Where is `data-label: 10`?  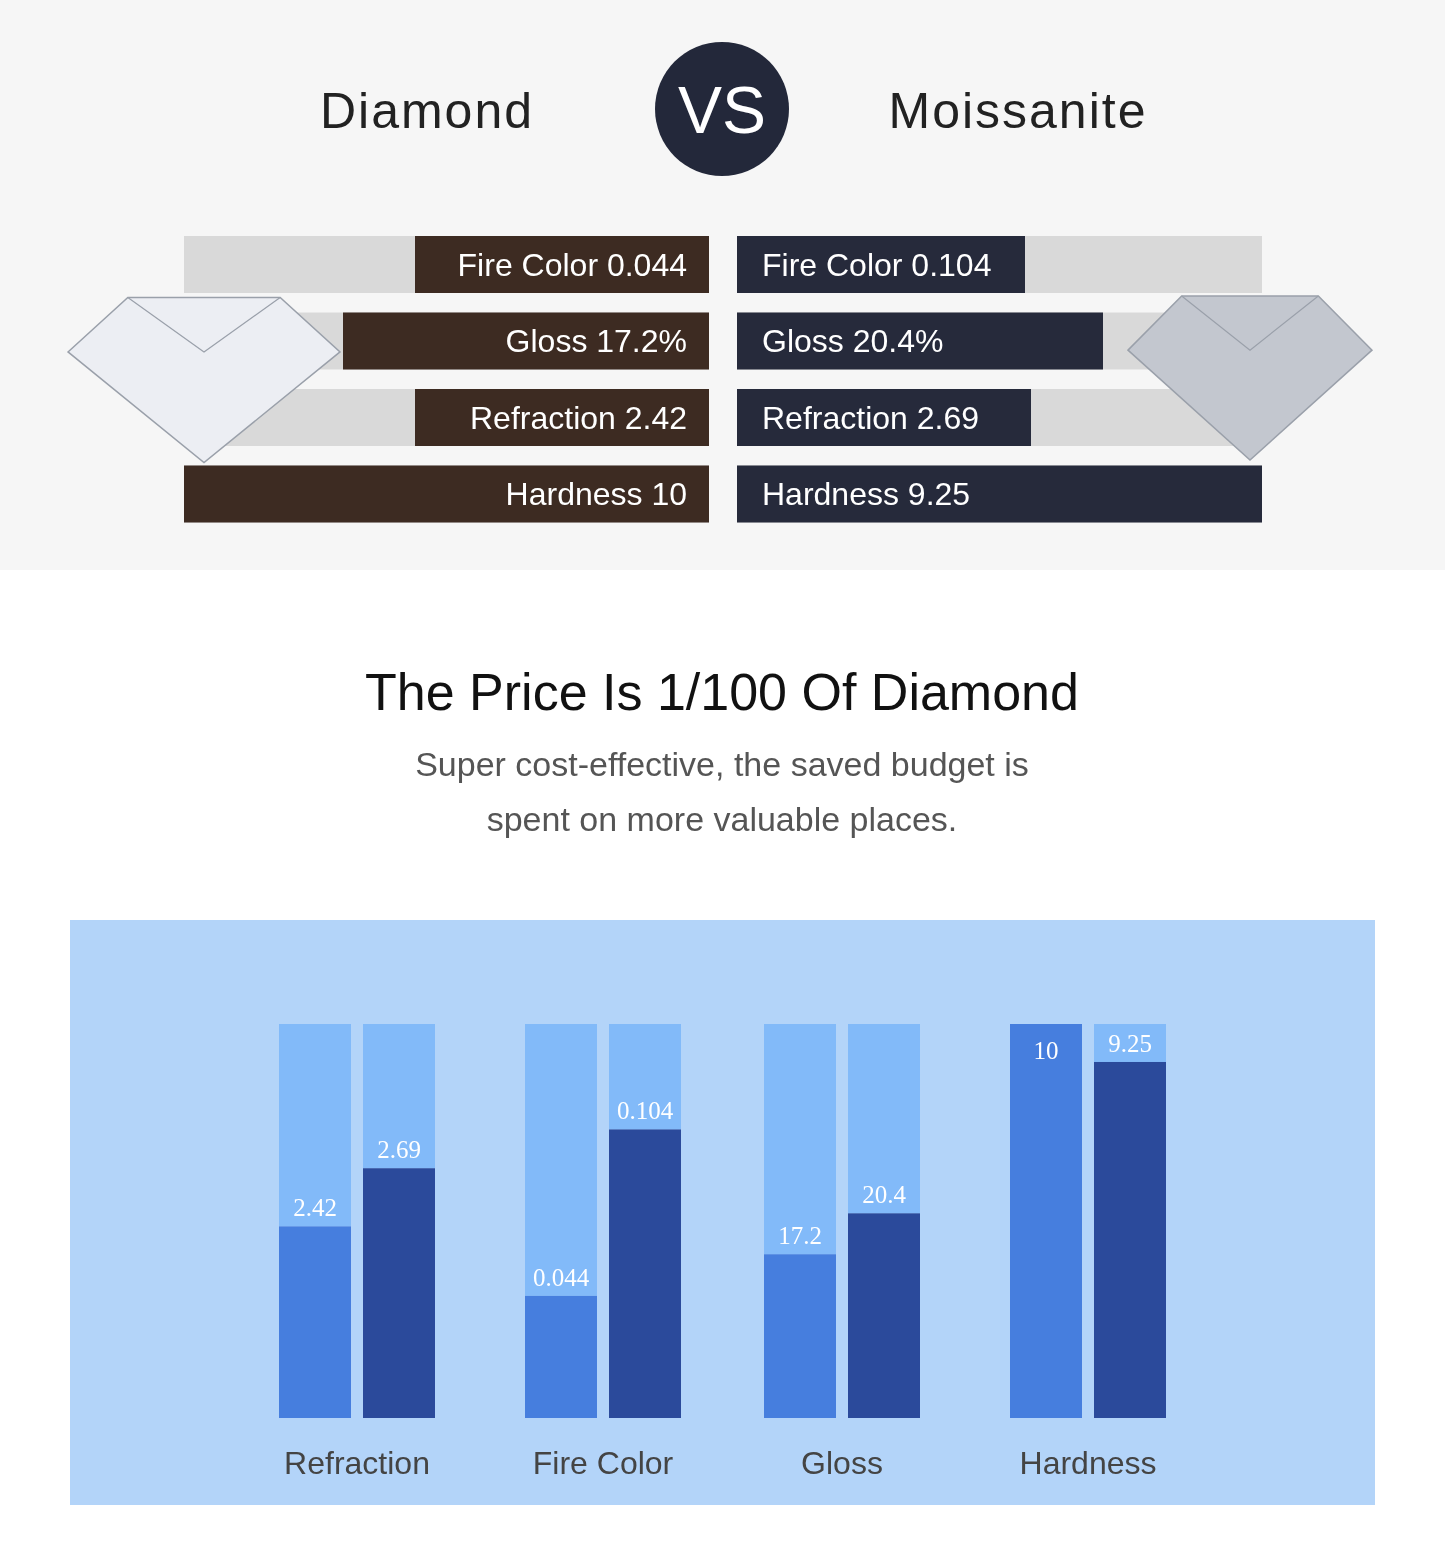
data-label: 10 is located at coordinates (1046, 1050).